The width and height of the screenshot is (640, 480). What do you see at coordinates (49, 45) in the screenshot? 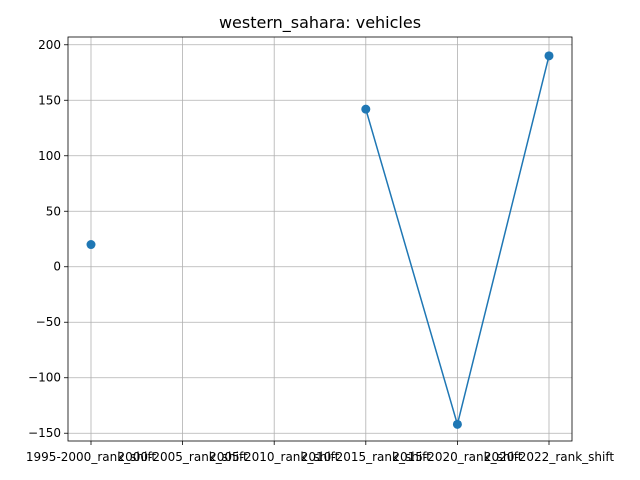
I see `y-tick-label: 200` at bounding box center [49, 45].